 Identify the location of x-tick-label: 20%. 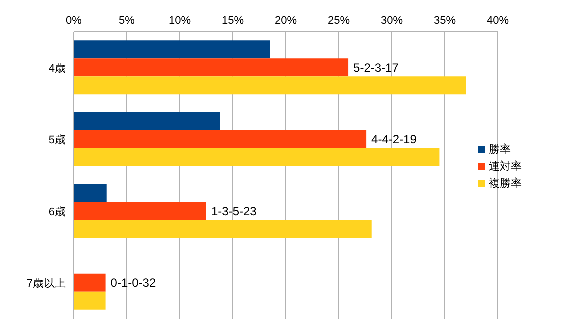
(286, 21).